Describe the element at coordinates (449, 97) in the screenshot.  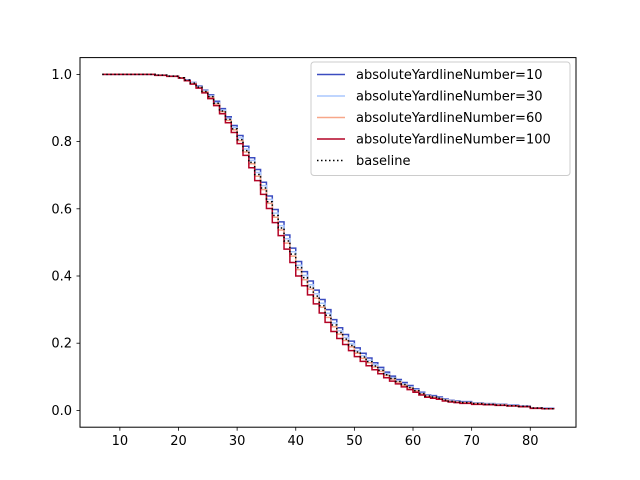
I see `legend-label: absoluteYardlineNumber=30` at that location.